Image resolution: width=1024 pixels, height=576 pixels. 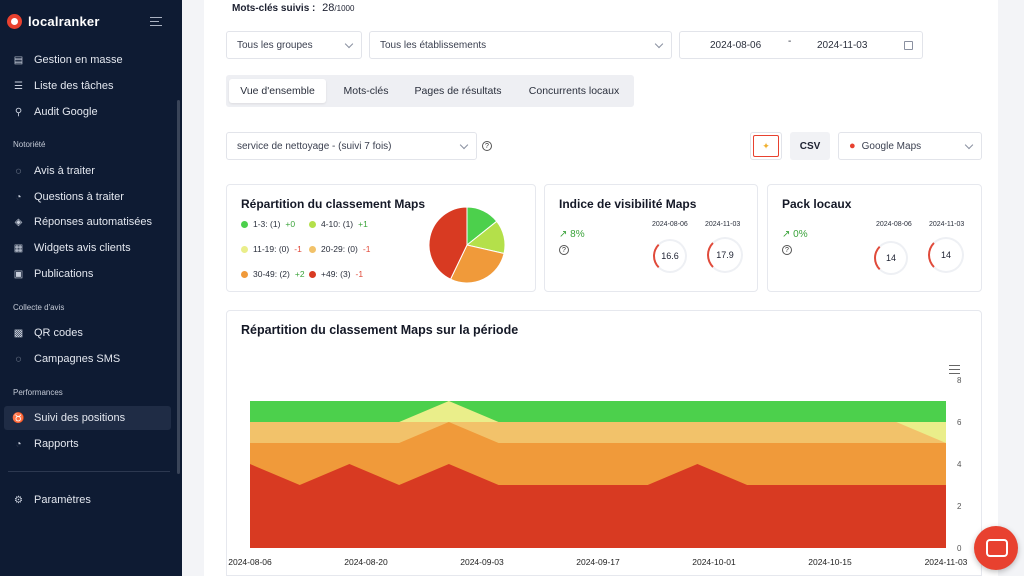 I want to click on legend-item: 11-19: (0) -1, so click(x=271, y=249).